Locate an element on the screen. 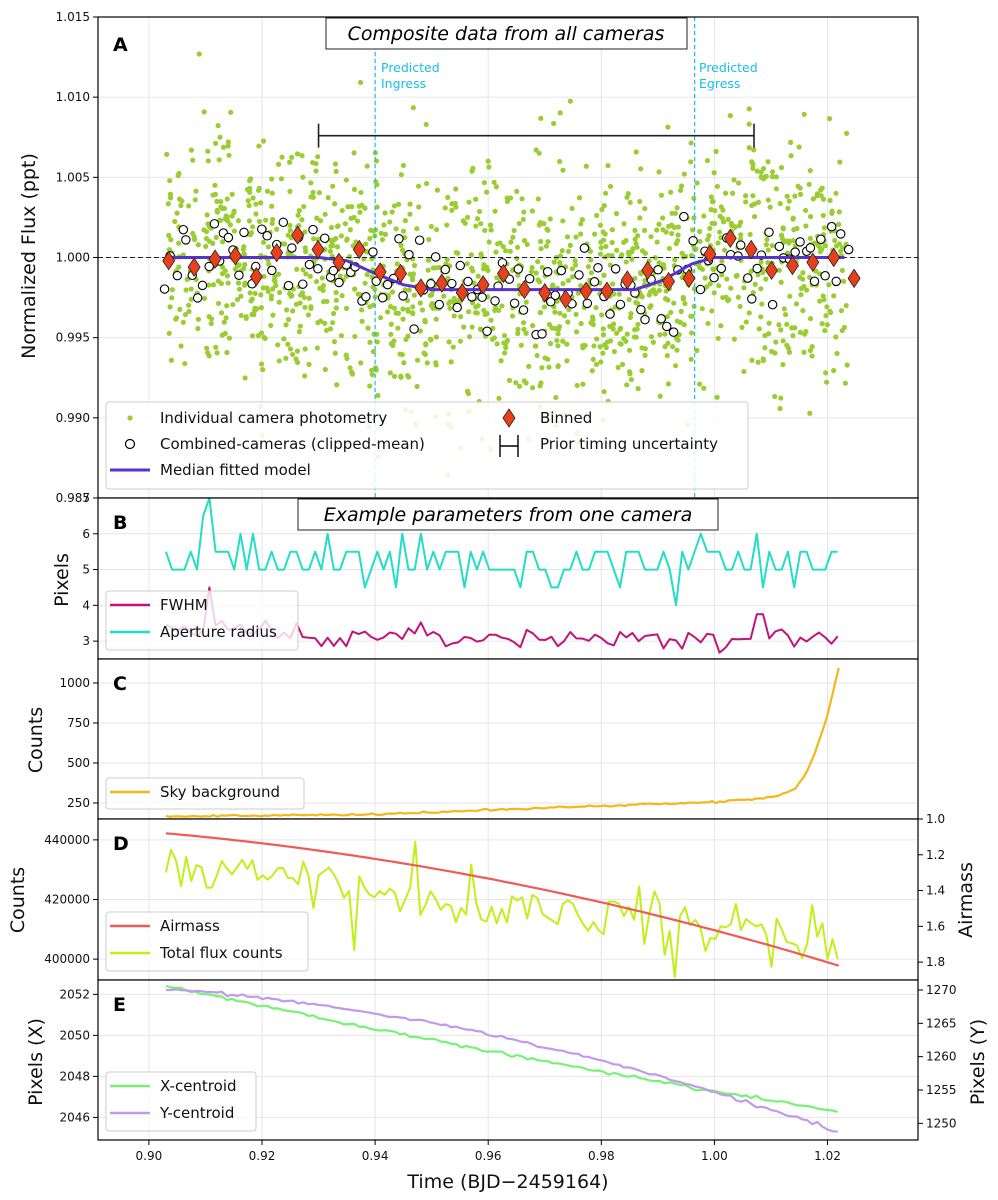  panel-b-ytick-label: 3 is located at coordinates (86, 641).